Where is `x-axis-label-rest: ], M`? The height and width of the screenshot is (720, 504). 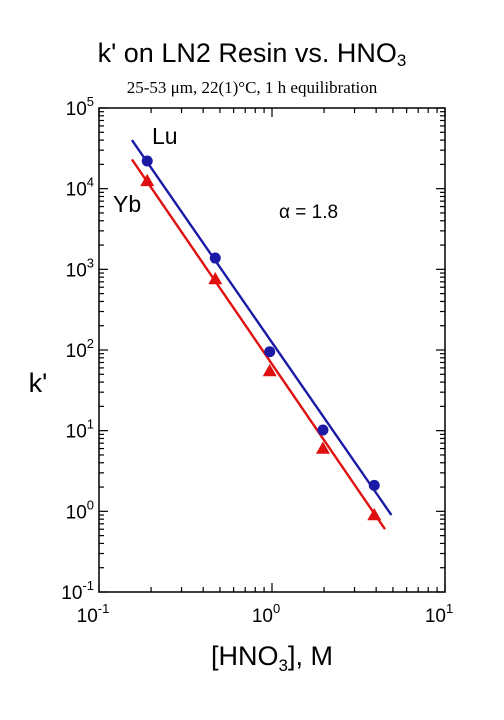 x-axis-label-rest: ], M is located at coordinates (310, 656).